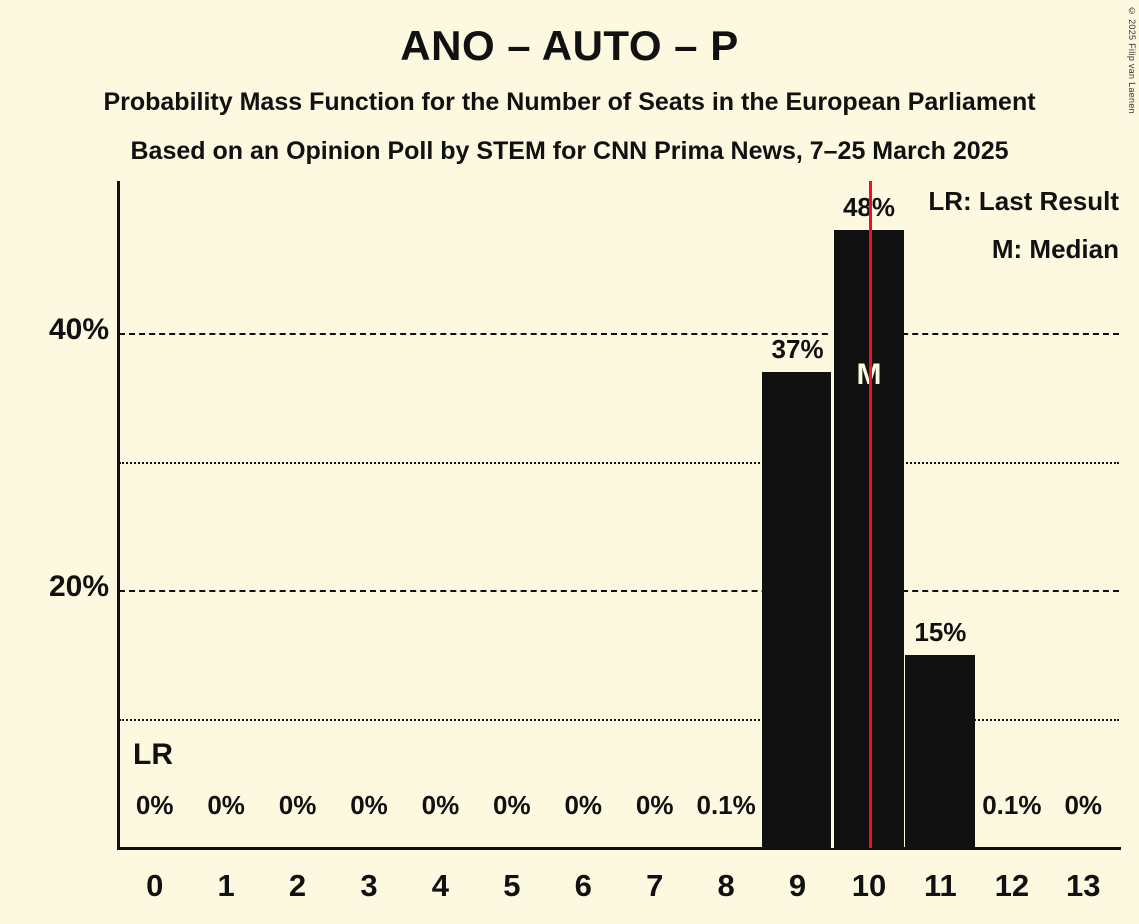  I want to click on y-axis-tick-label: 40%, so click(78, 329).